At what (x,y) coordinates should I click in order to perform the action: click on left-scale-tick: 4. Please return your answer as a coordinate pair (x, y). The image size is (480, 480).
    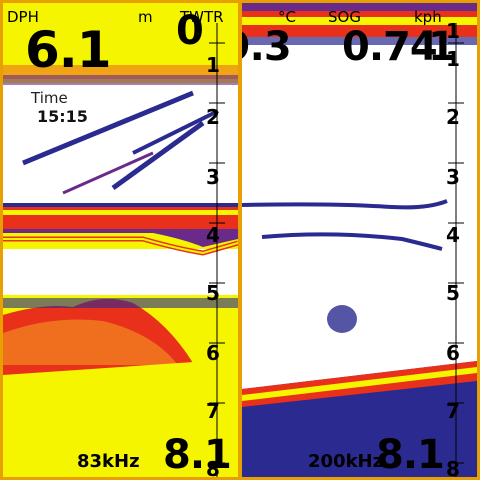
    Looking at the image, I should click on (213, 235).